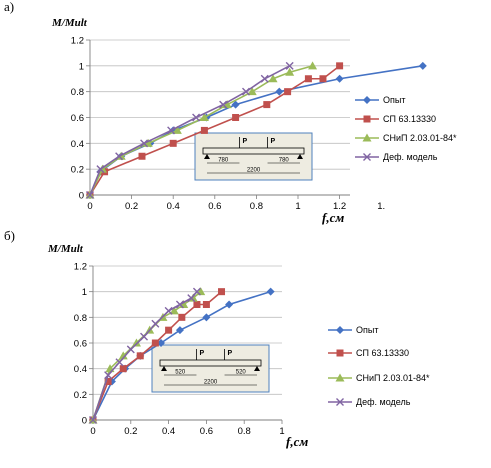  What do you see at coordinates (77, 92) in the screenshot?
I see `y-tick-label: 0.8` at bounding box center [77, 92].